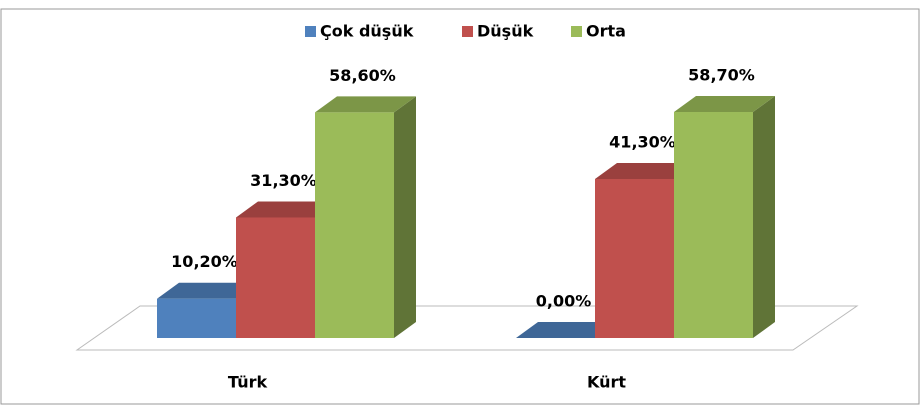  I want to click on value-label: 41,30%, so click(642, 141).